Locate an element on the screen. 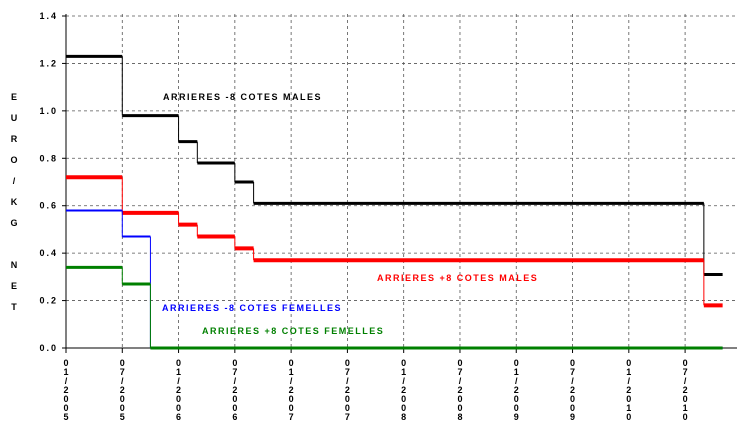 This screenshot has height=426, width=739. x-tick-label: 01/2005 is located at coordinates (66, 389).